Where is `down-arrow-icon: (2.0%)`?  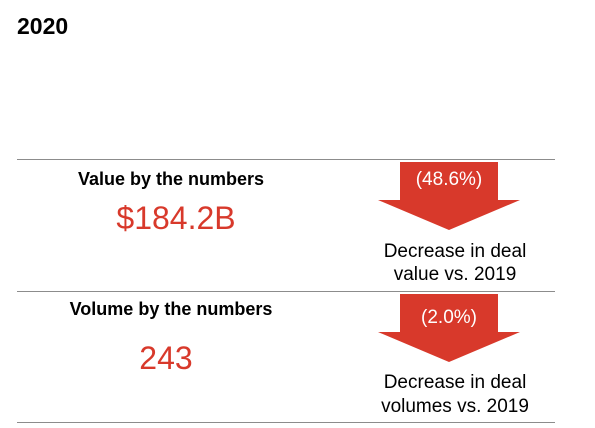 down-arrow-icon: (2.0%) is located at coordinates (449, 328).